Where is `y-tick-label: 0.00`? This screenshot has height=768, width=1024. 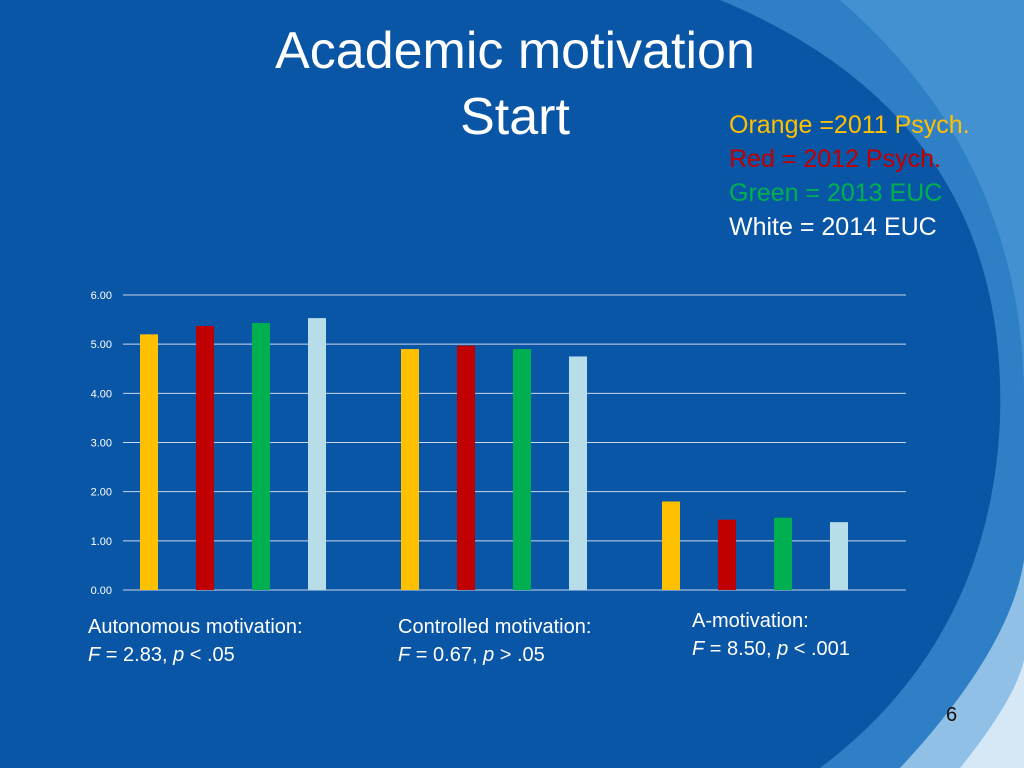
y-tick-label: 0.00 is located at coordinates (101, 591).